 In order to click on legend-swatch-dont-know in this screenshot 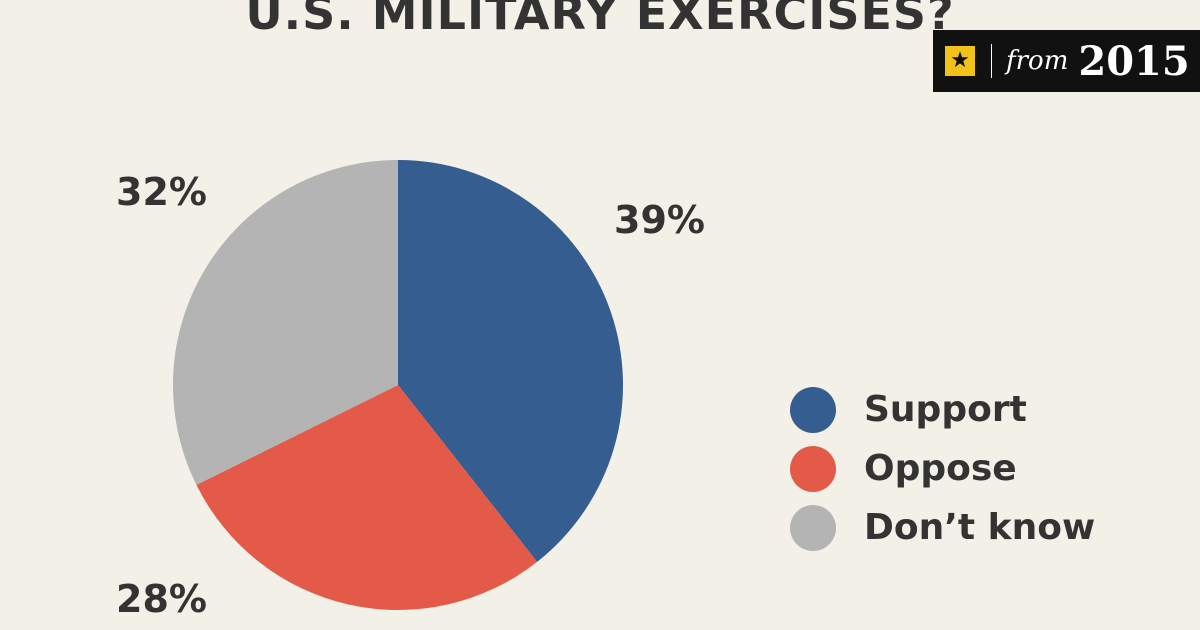, I will do `click(813, 527)`.